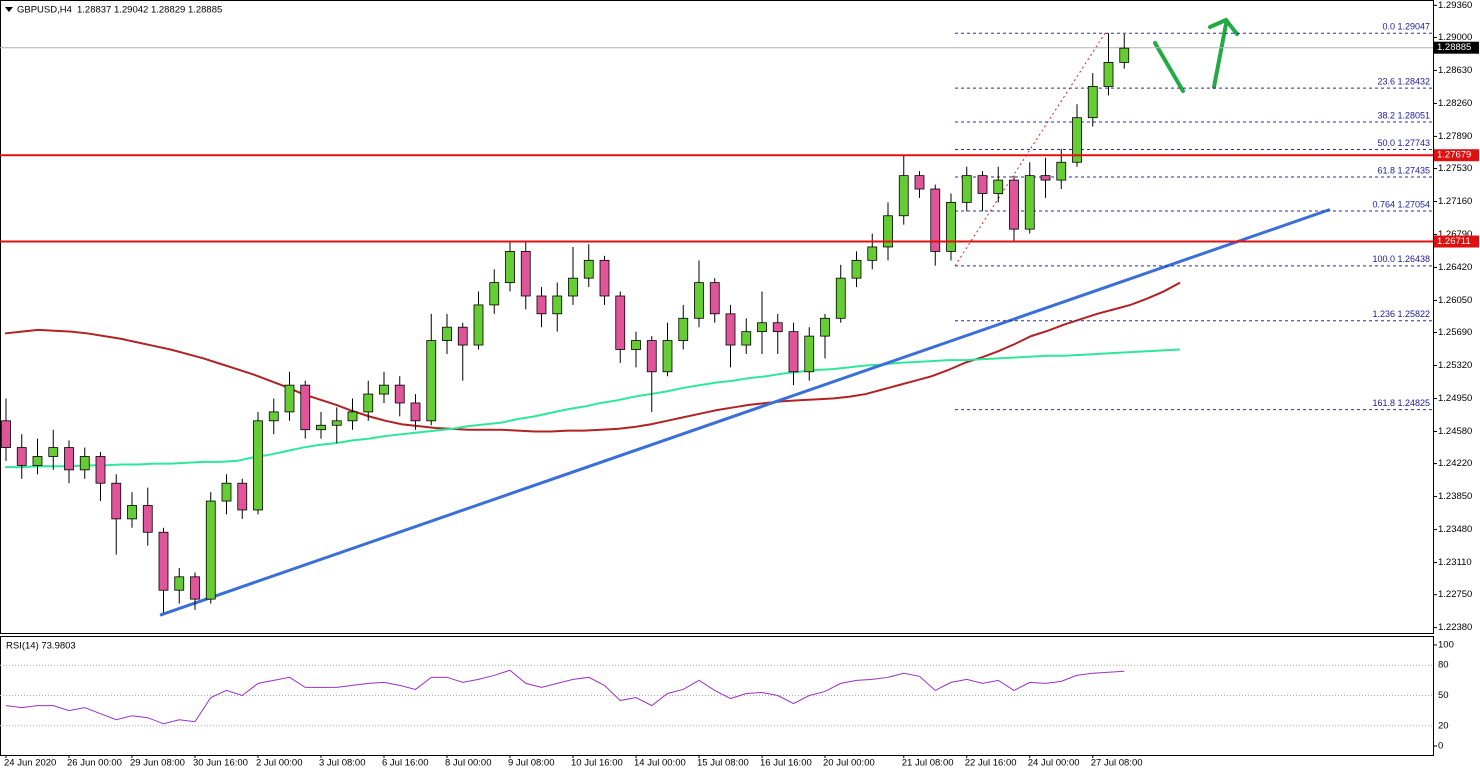  I want to click on y-tick-label: 1.25320, so click(1455, 365).